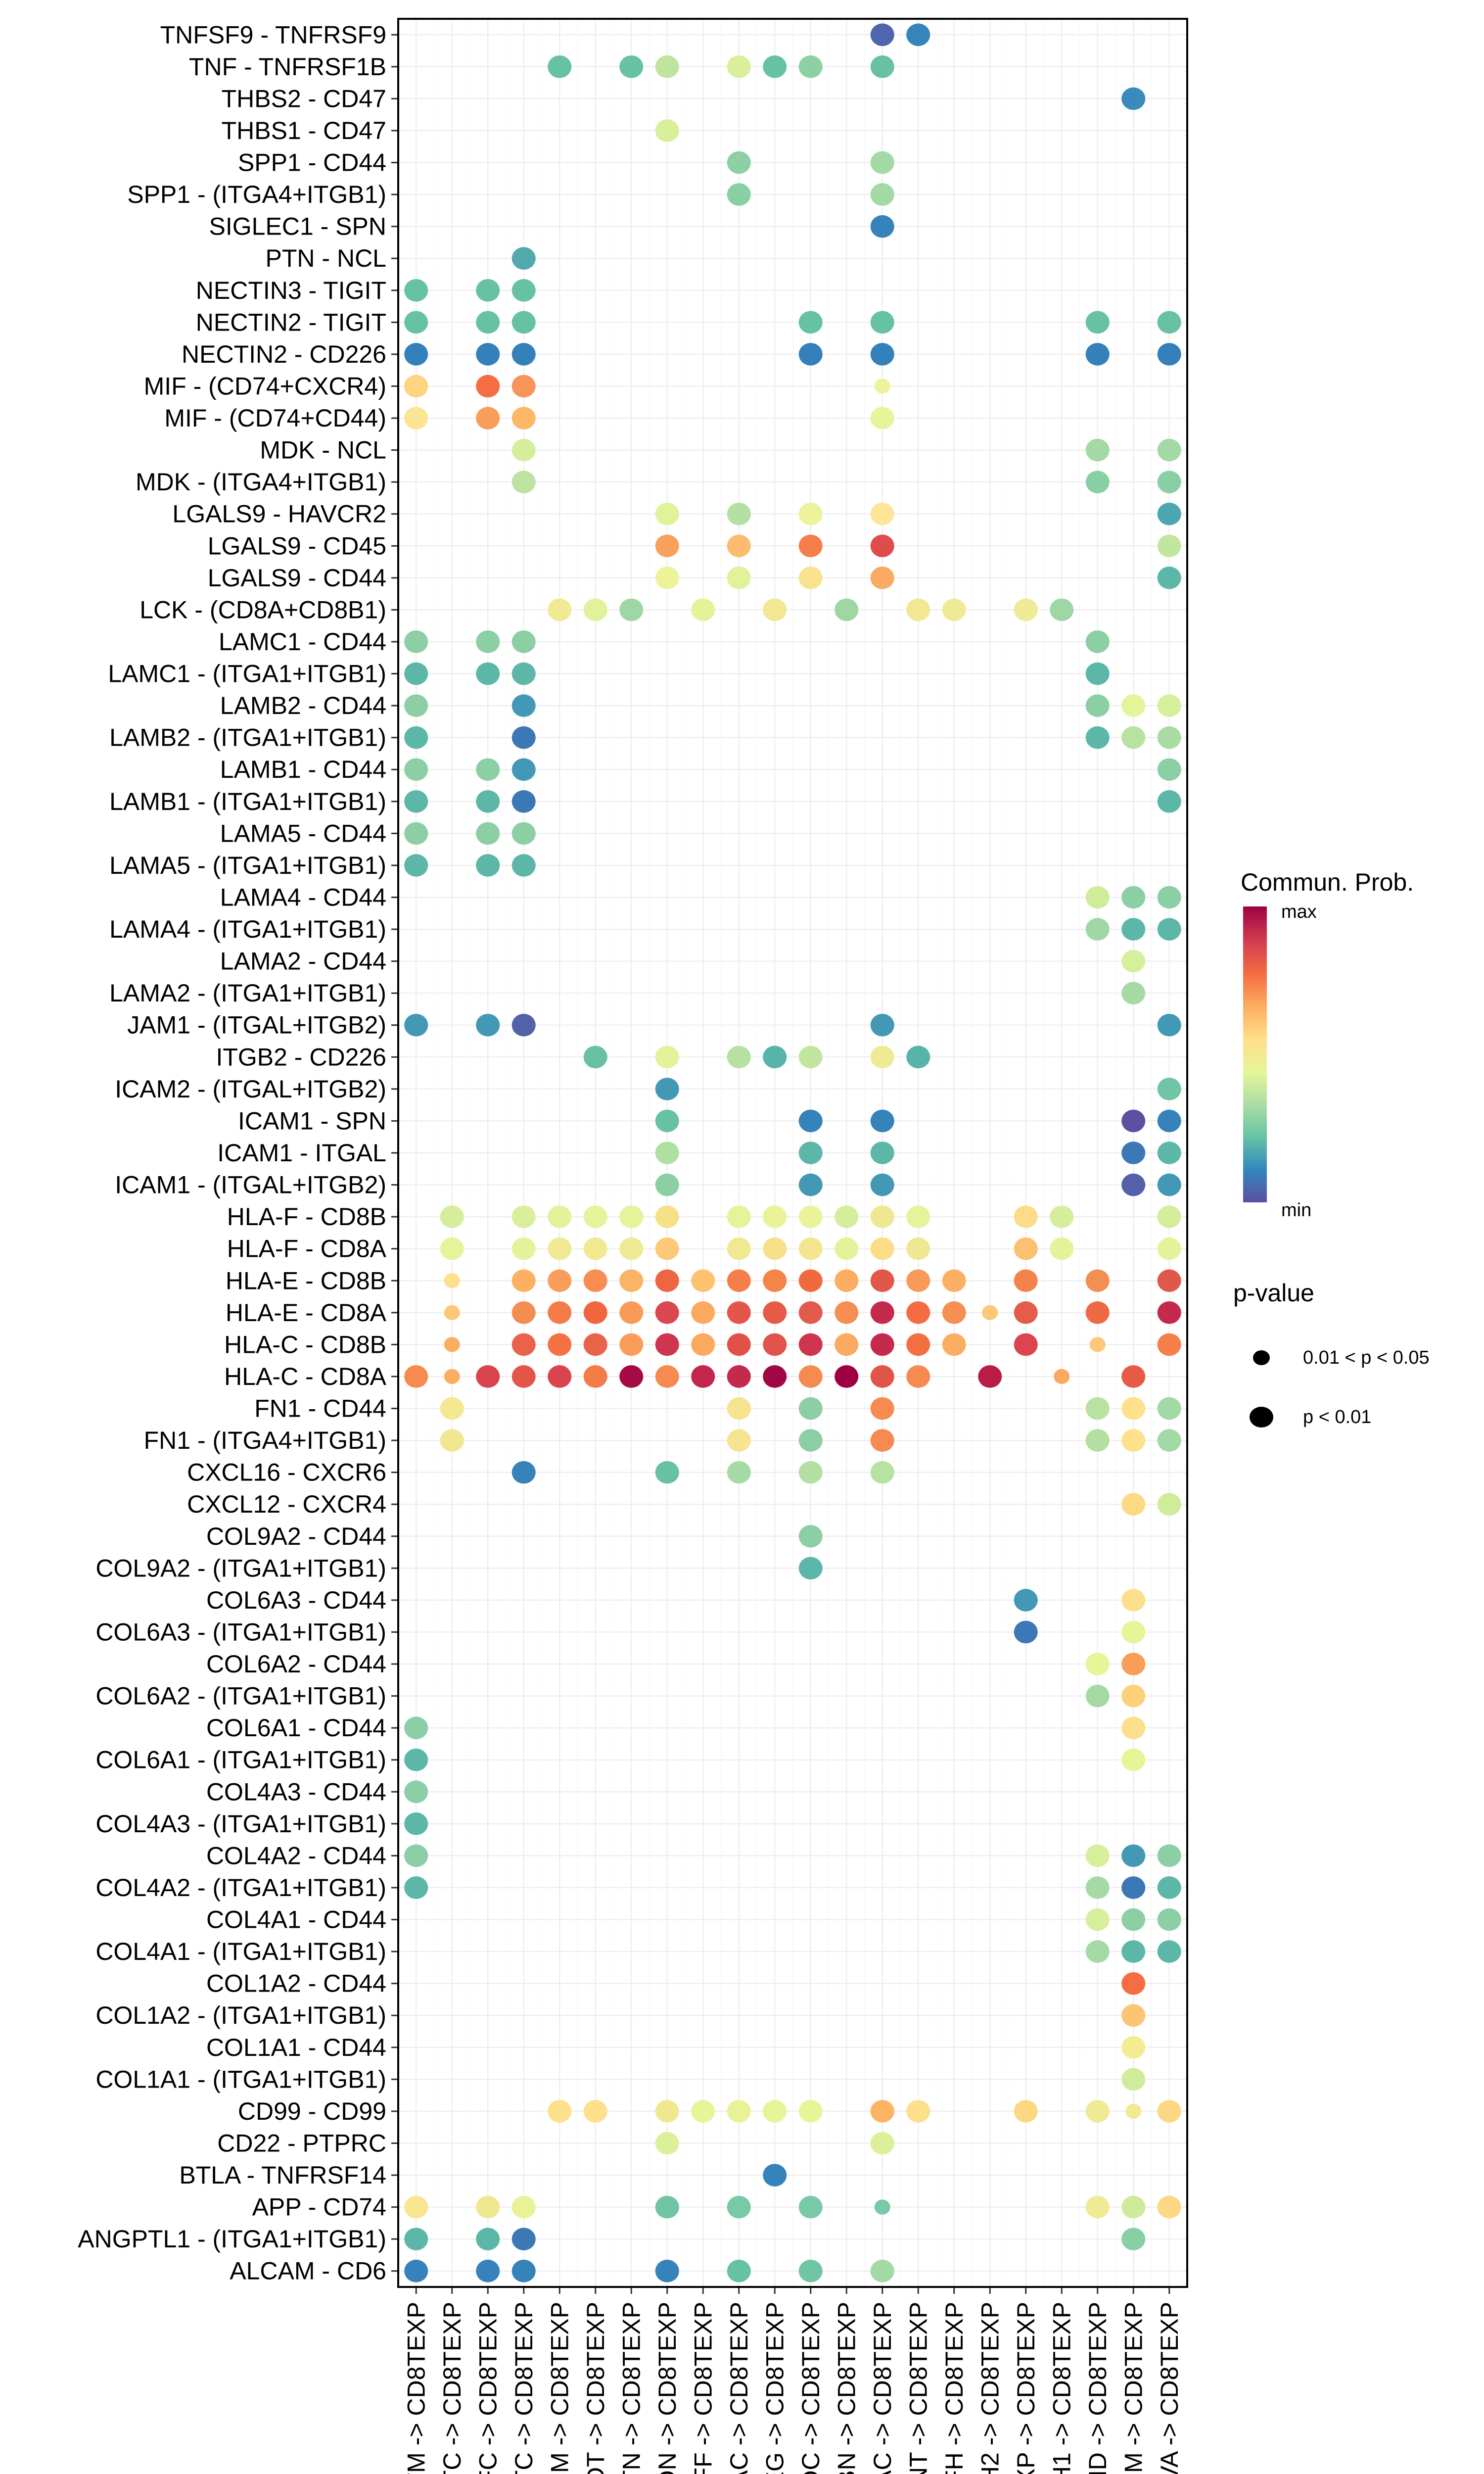  Describe the element at coordinates (1169, 2388) in the screenshot. I see `x-tick-label: MVA -> CD8TEXP` at that location.